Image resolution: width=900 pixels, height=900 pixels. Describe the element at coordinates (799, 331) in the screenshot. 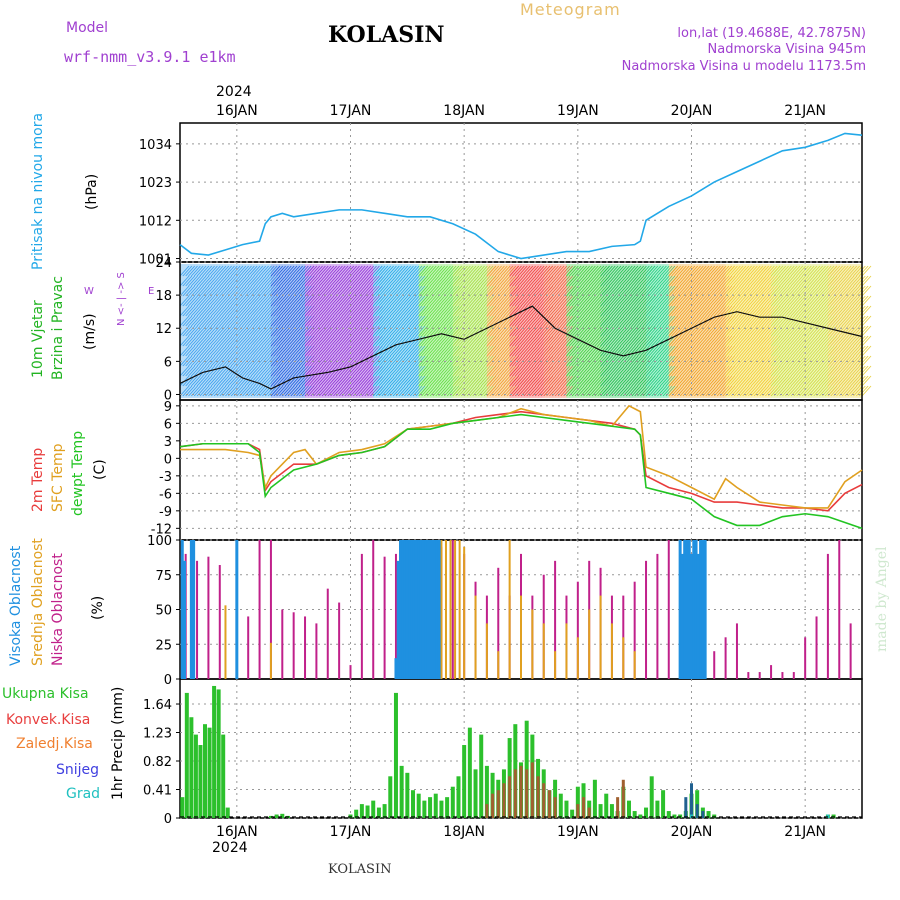

I see `wind-color-band` at that location.